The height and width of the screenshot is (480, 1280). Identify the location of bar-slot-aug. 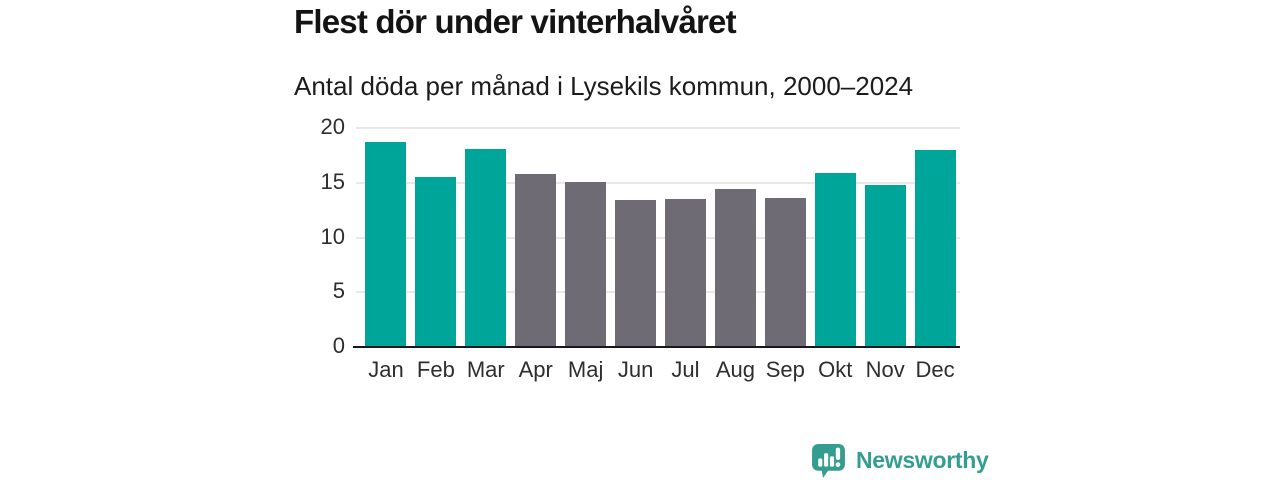
(735, 237).